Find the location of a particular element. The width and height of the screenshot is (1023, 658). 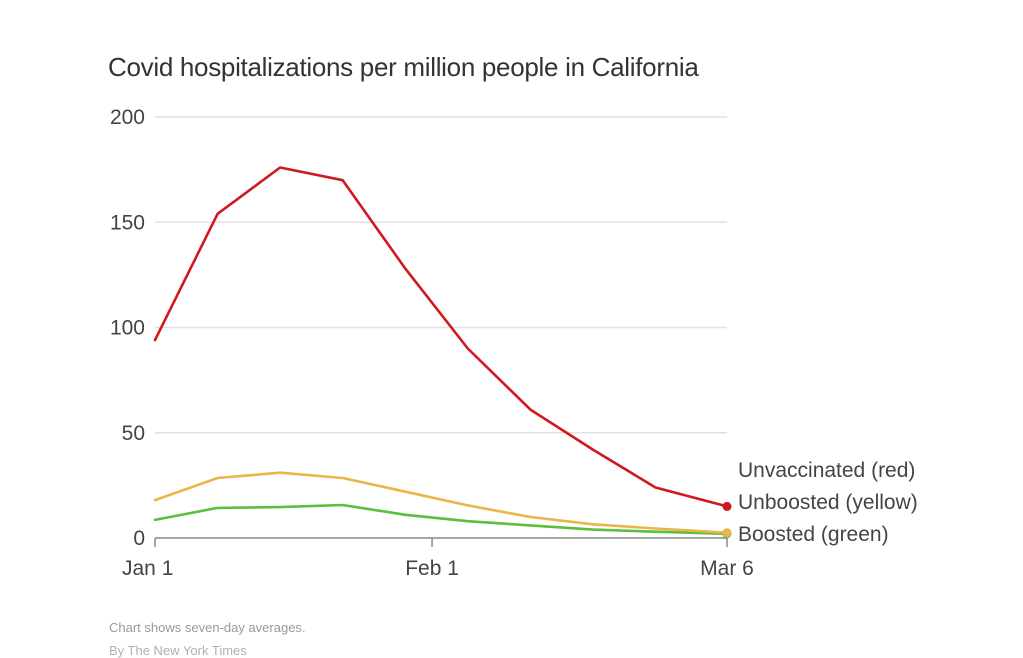

y-axis-ticks: 0 50 100 150 200 is located at coordinates (127, 328).